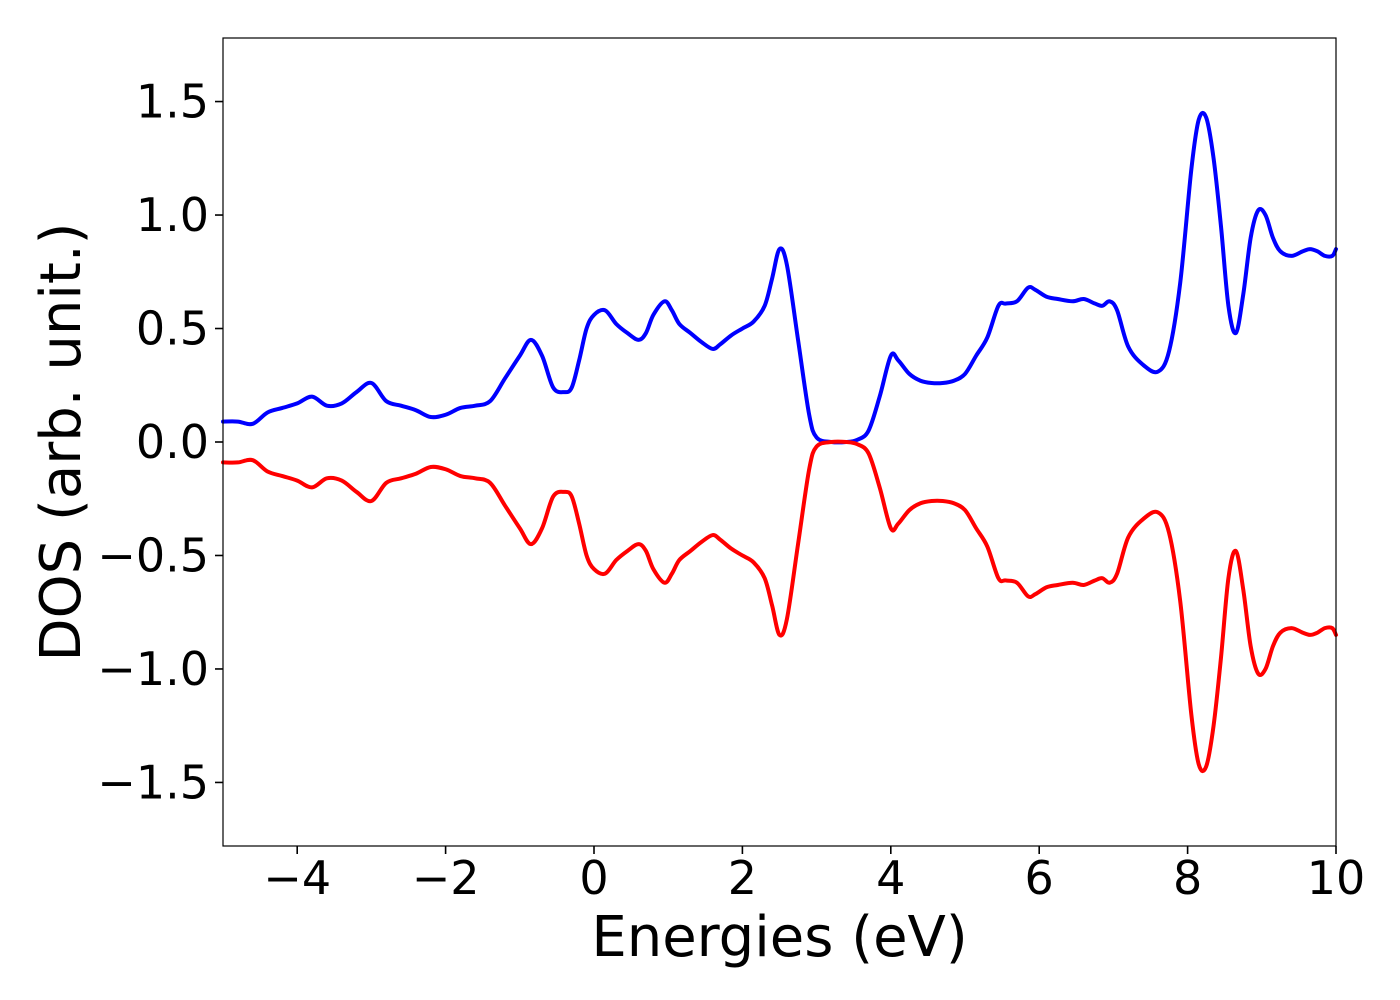 This screenshot has width=1400, height=1000. What do you see at coordinates (172, 329) in the screenshot?
I see `y-tick-label: 0.5` at bounding box center [172, 329].